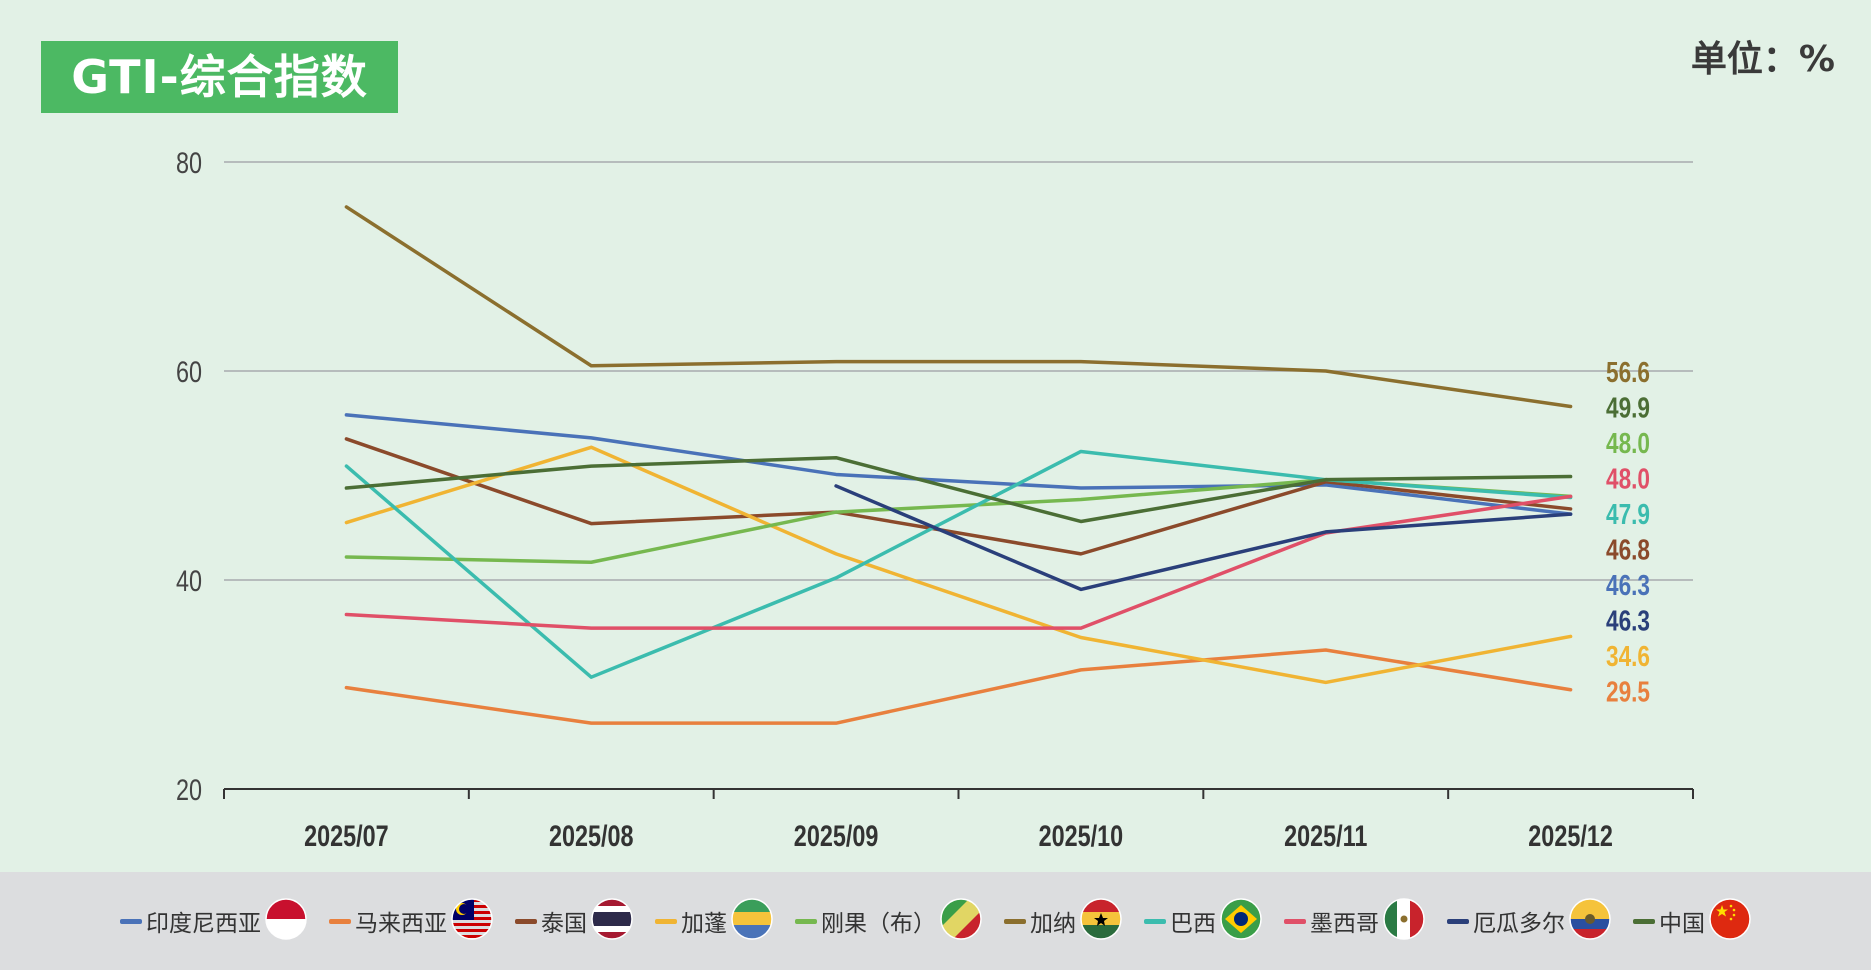 This screenshot has width=1871, height=970. What do you see at coordinates (1193, 924) in the screenshot?
I see `legend-label: 巴西` at bounding box center [1193, 924].